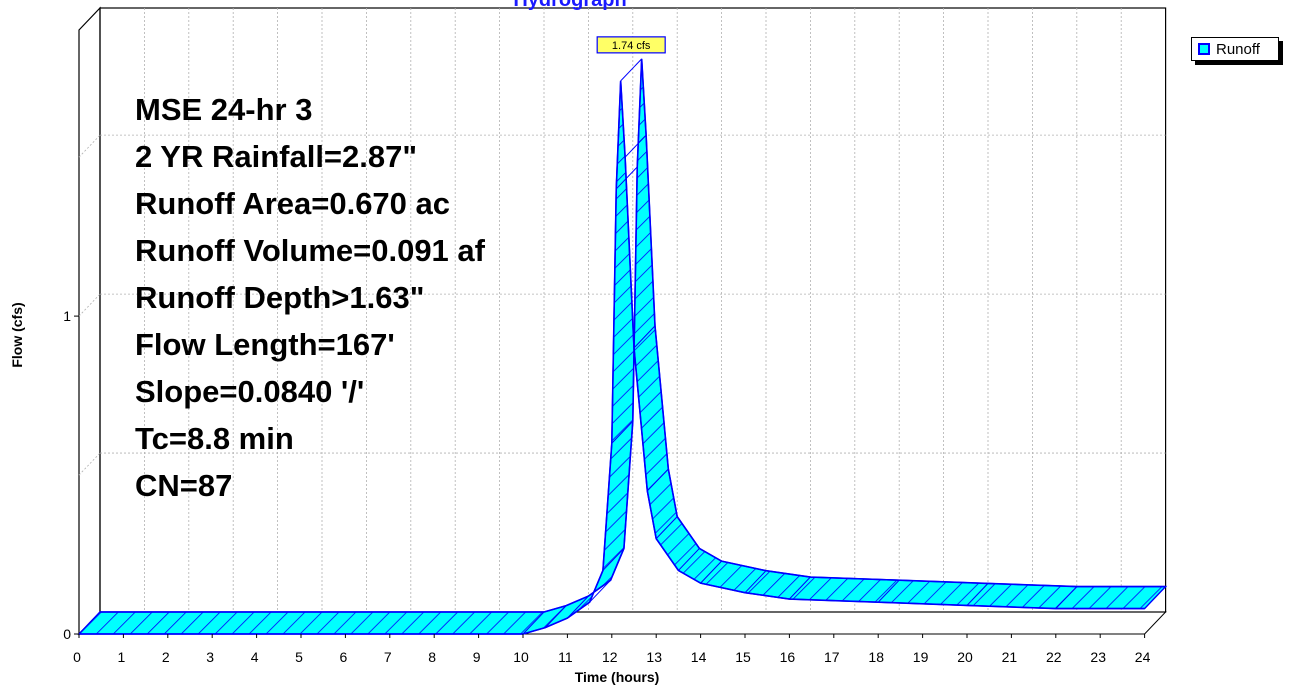 The image size is (1294, 688). Describe the element at coordinates (654, 657) in the screenshot. I see `x-tick-label: 13` at that location.